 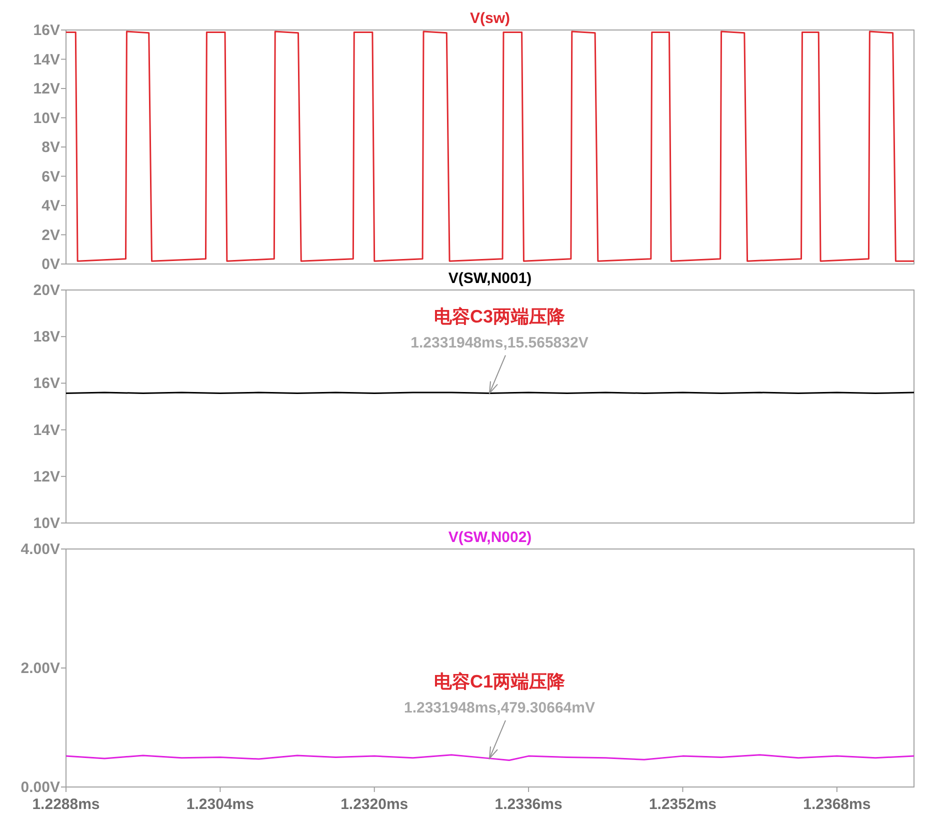 What do you see at coordinates (40, 787) in the screenshot?
I see `y-tick-label: 0.00V` at bounding box center [40, 787].